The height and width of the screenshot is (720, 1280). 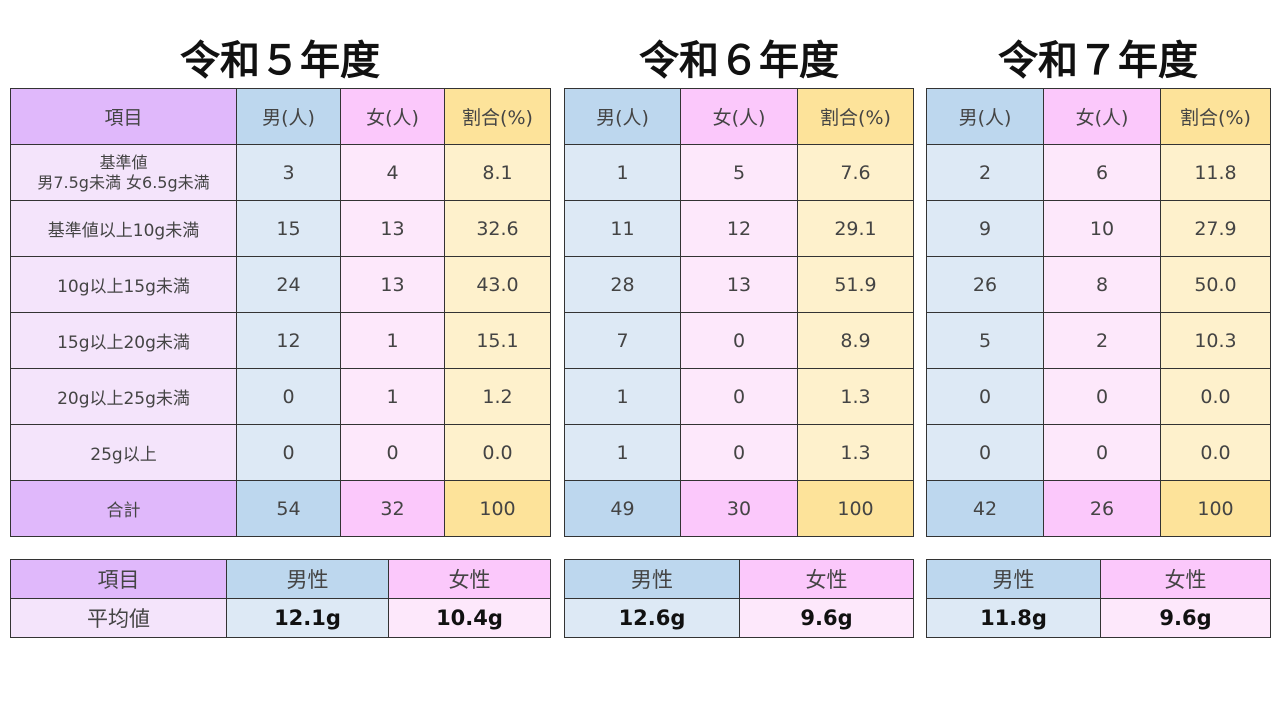 I want to click on title-r5: 令和５年度, so click(x=280, y=61).